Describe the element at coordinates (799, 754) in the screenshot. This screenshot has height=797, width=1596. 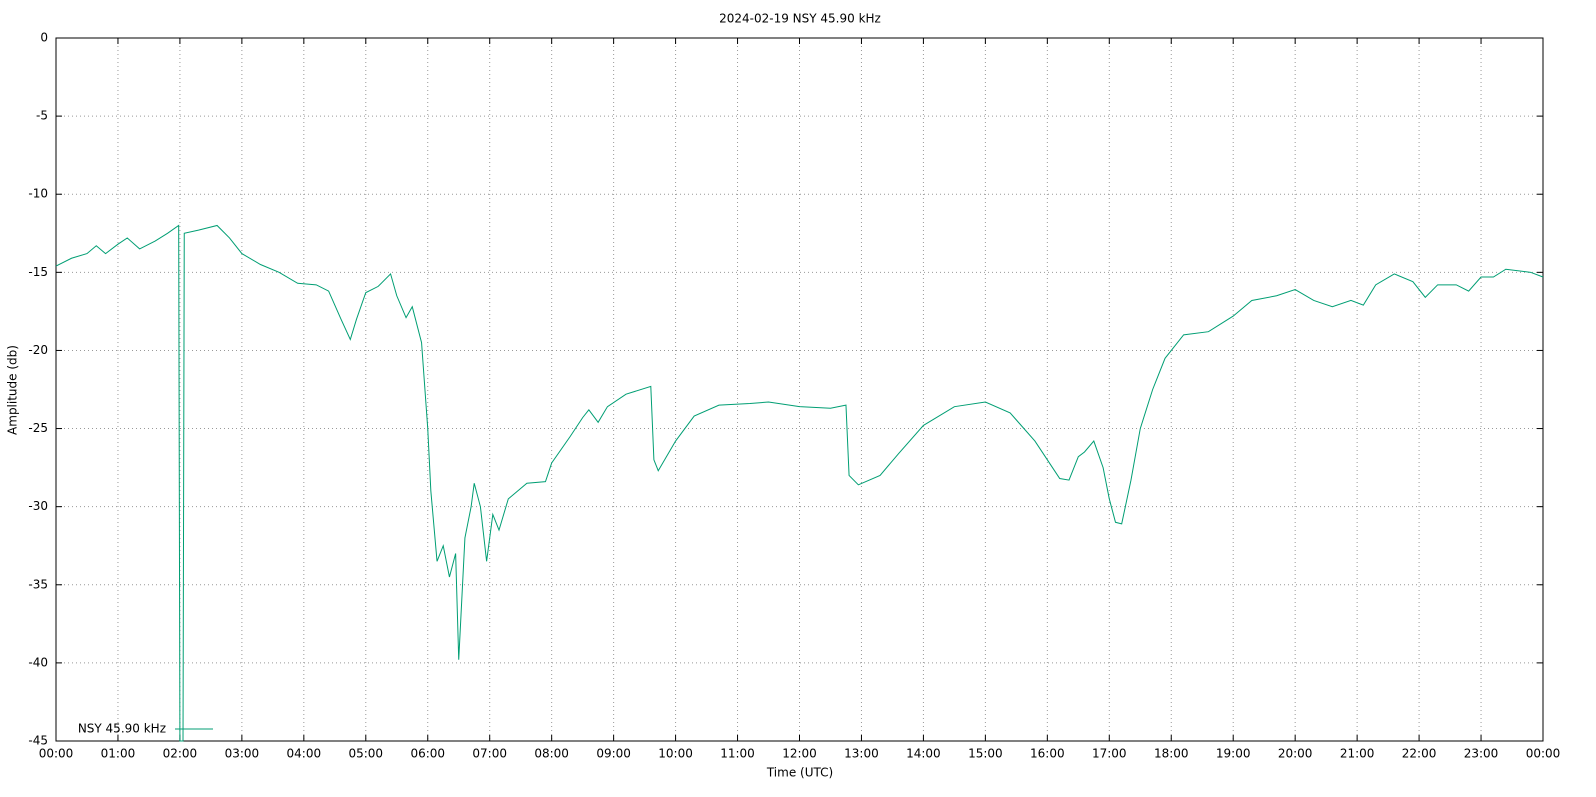
I see `x-tick-label: 12:00` at that location.